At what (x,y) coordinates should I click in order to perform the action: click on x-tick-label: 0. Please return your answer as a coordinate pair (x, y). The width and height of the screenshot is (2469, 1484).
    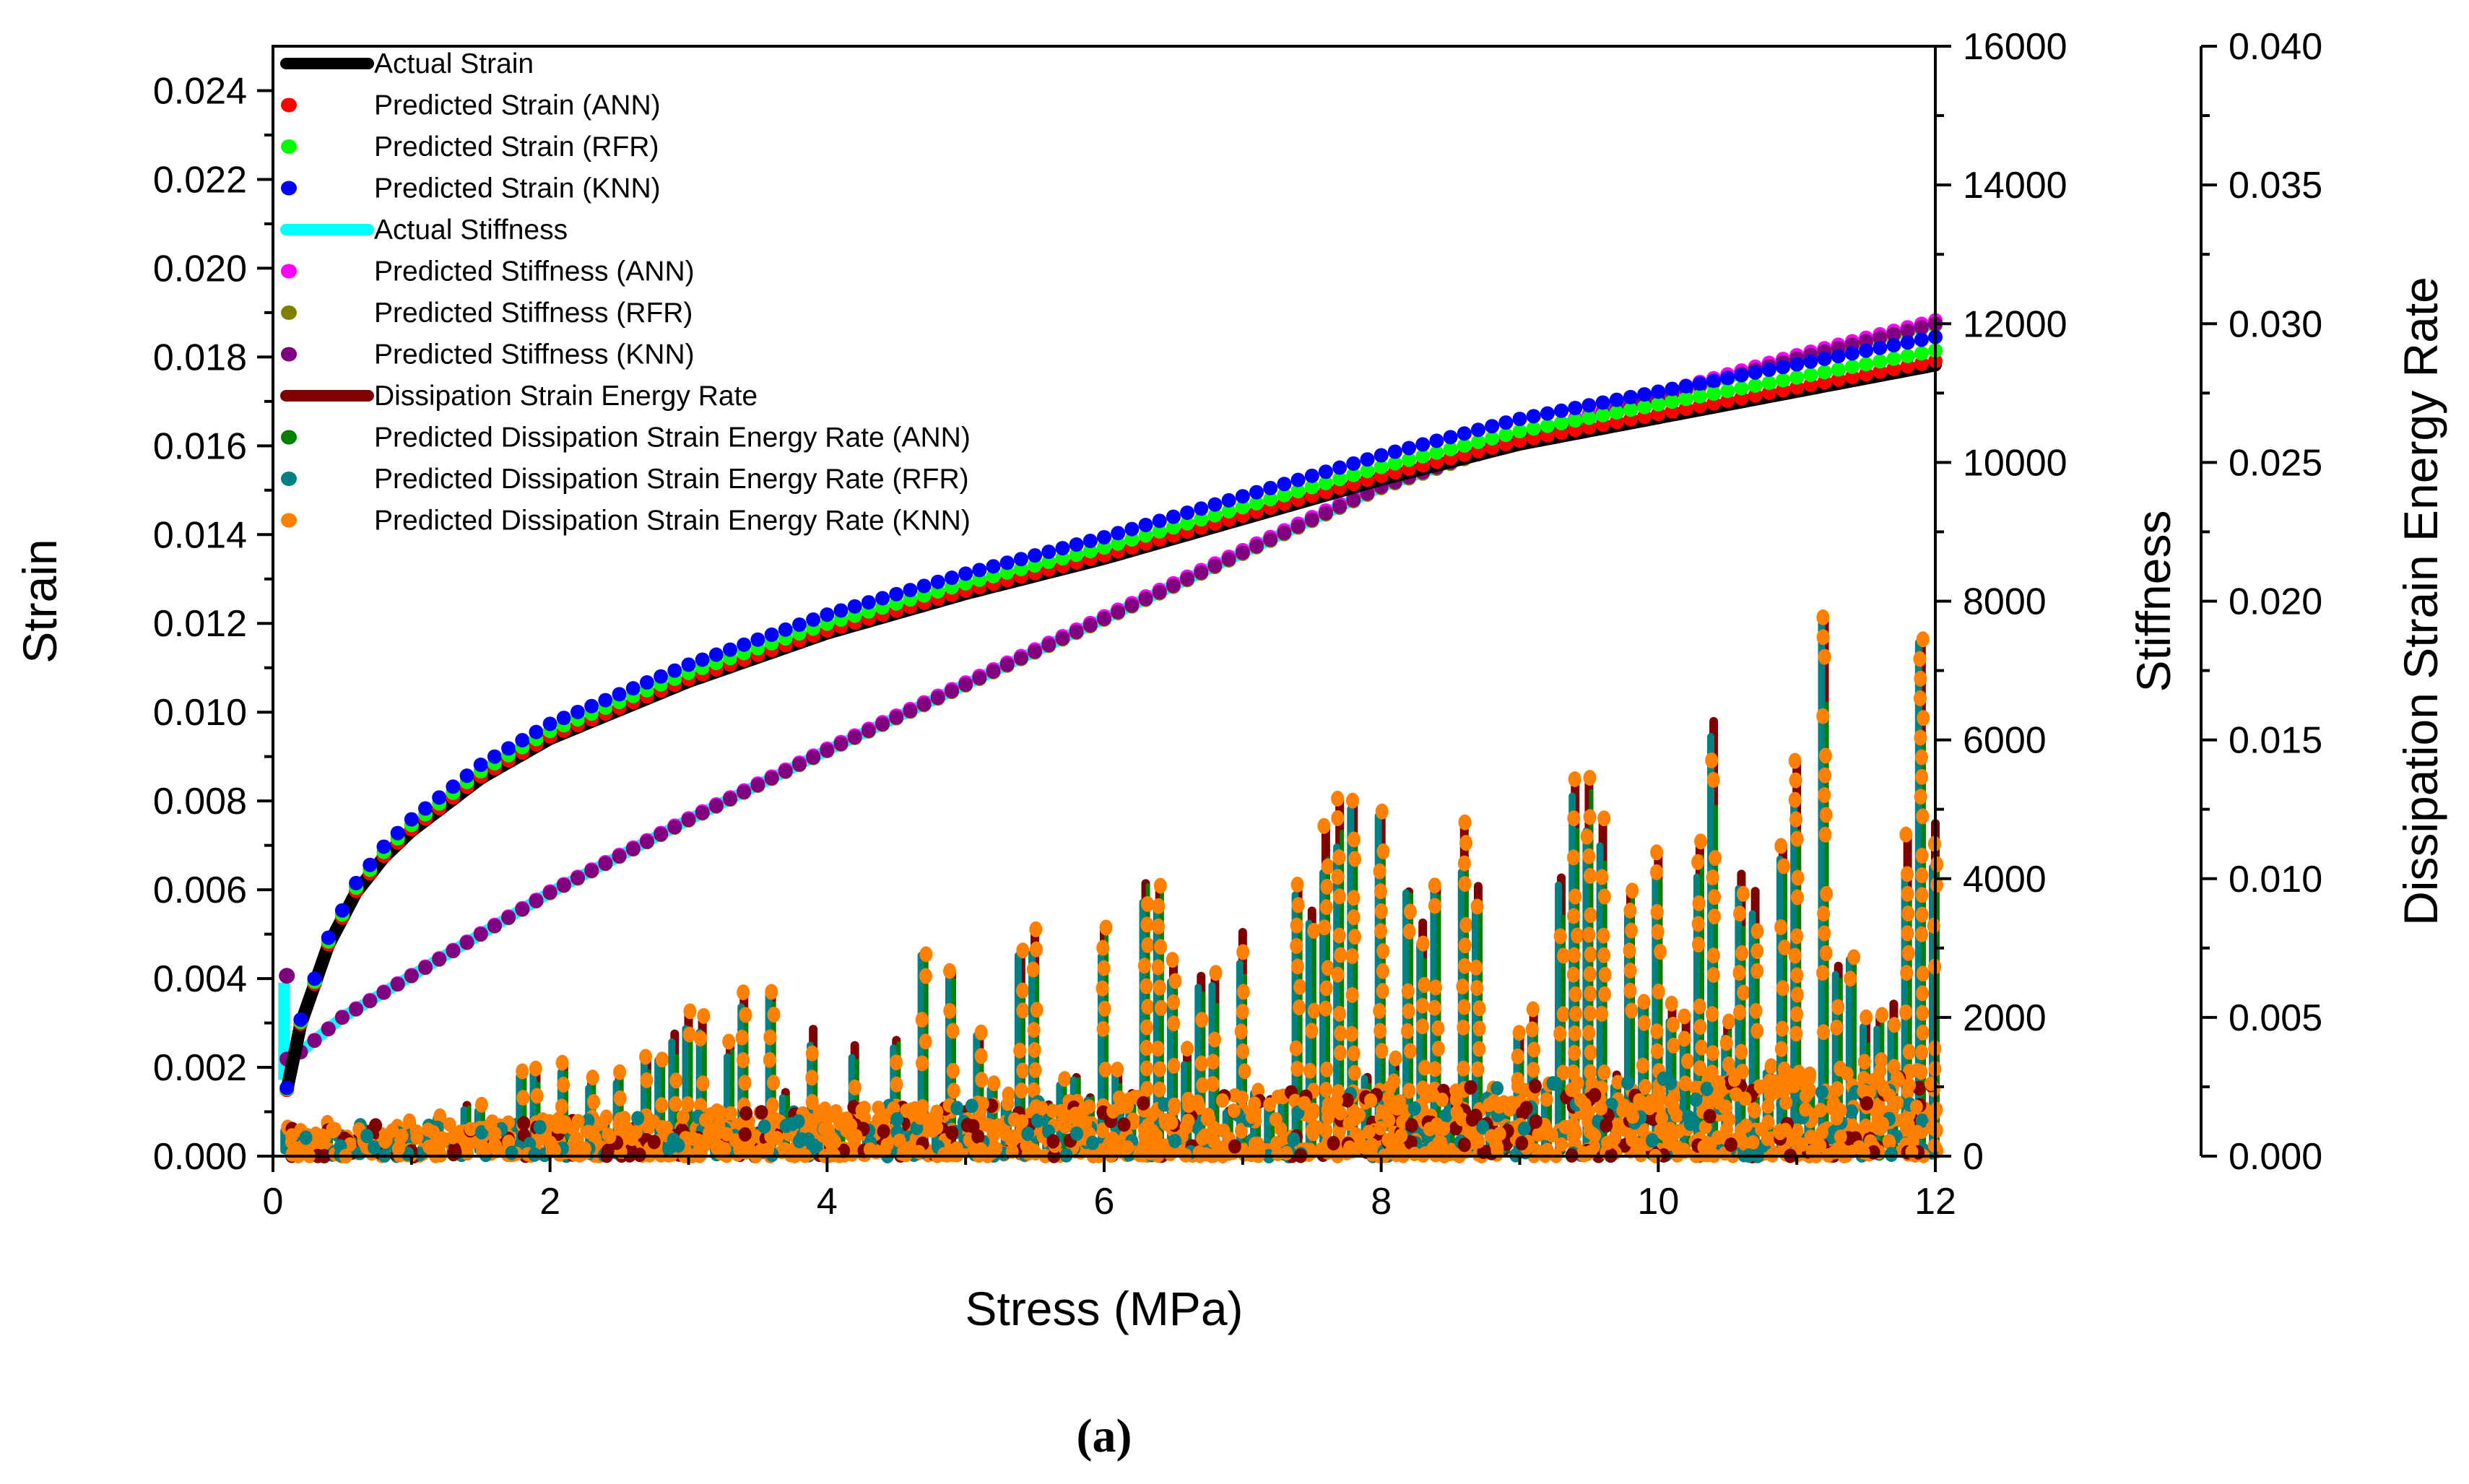
    Looking at the image, I should click on (273, 1202).